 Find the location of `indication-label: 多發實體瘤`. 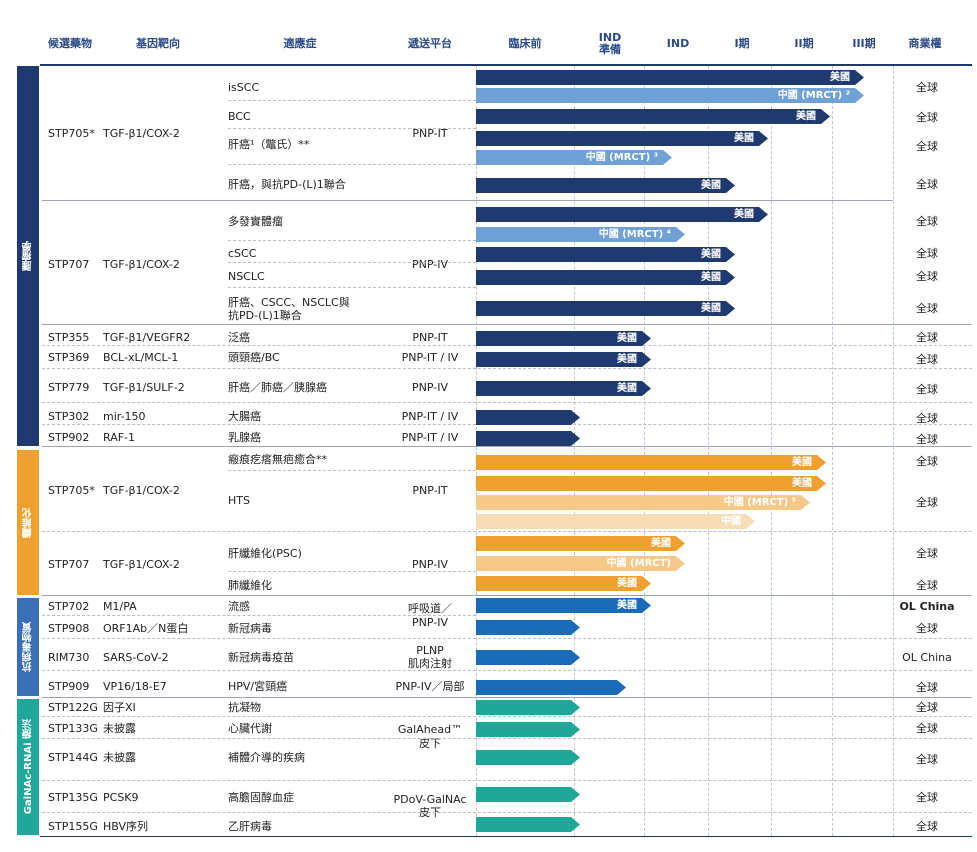

indication-label: 多發實體瘤 is located at coordinates (255, 221).